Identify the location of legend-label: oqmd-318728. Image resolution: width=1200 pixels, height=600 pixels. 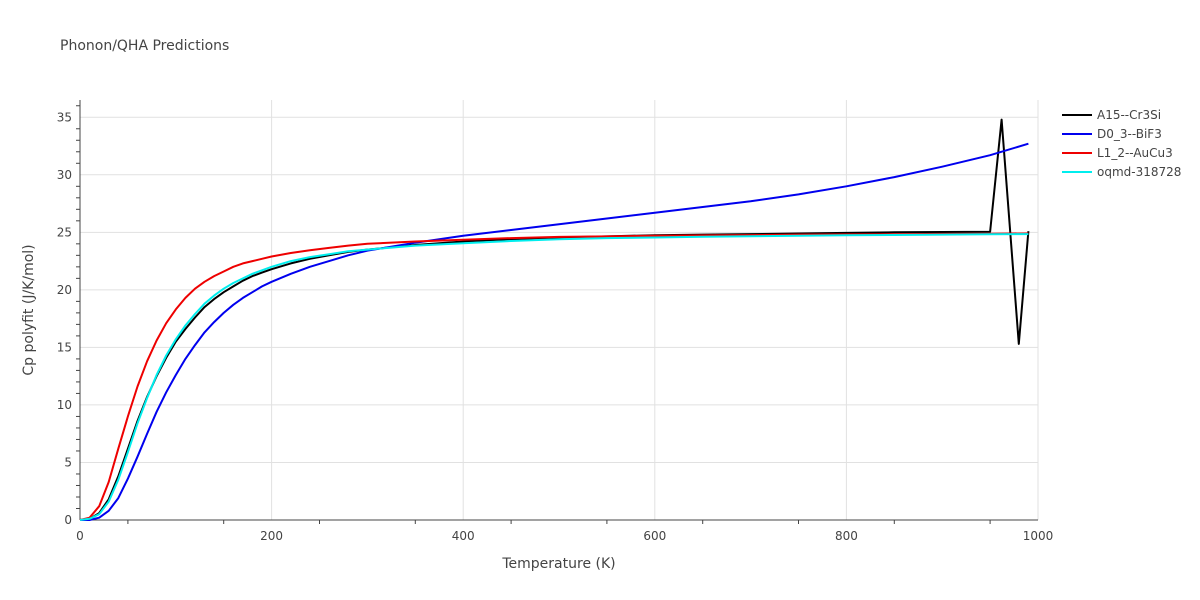
(1139, 172).